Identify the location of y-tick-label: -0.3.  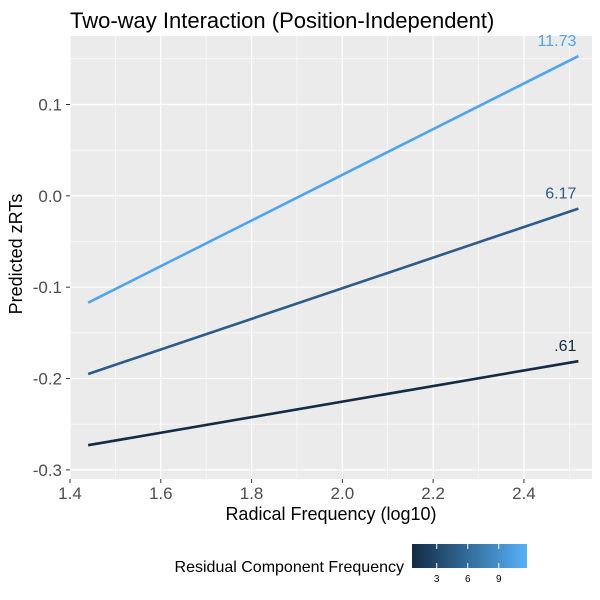
(47, 470).